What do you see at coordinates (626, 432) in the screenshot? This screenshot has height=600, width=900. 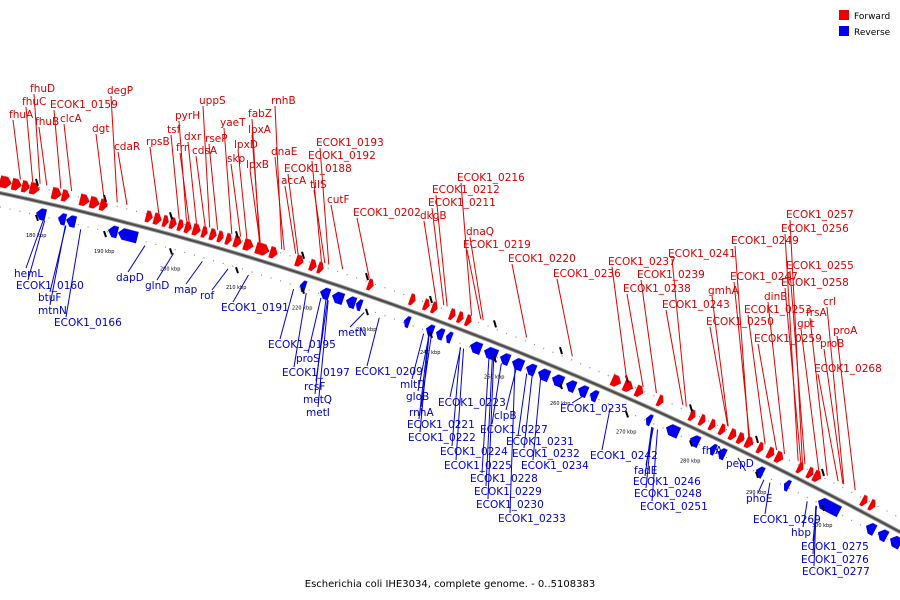 I see `scale-tick-label: 270 kbp` at bounding box center [626, 432].